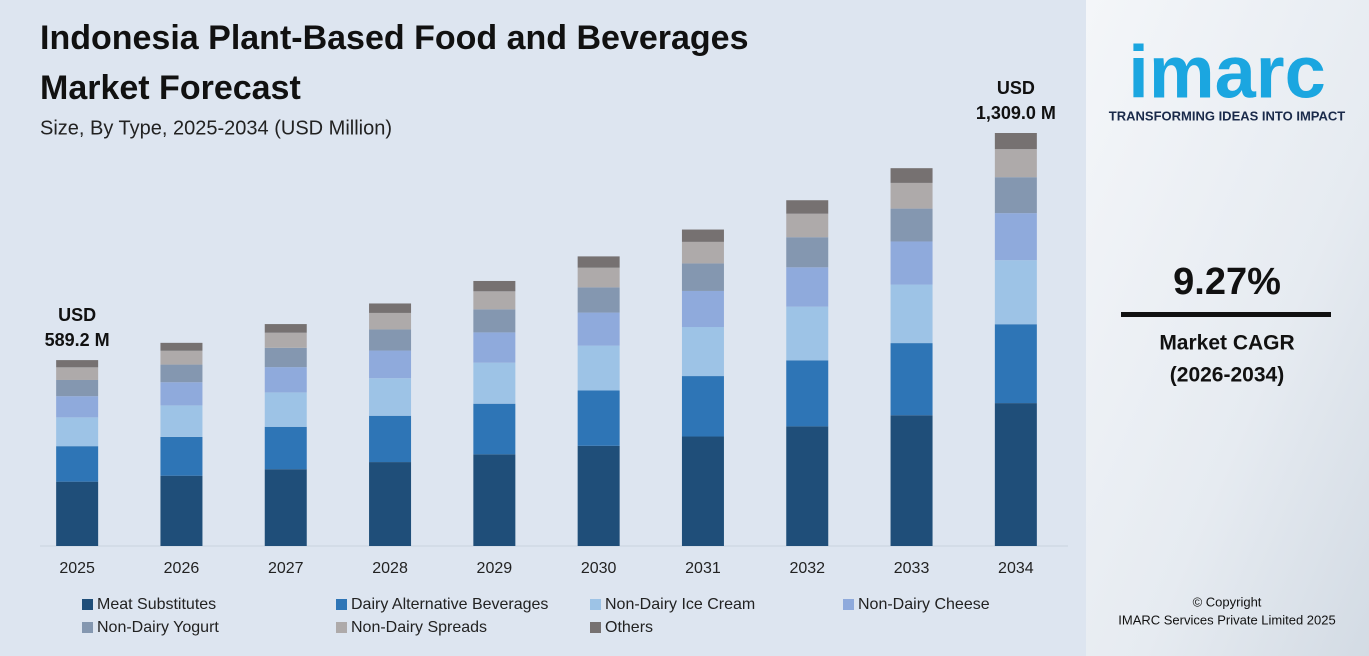  I want to click on x-tick-label: 2030, so click(599, 568).